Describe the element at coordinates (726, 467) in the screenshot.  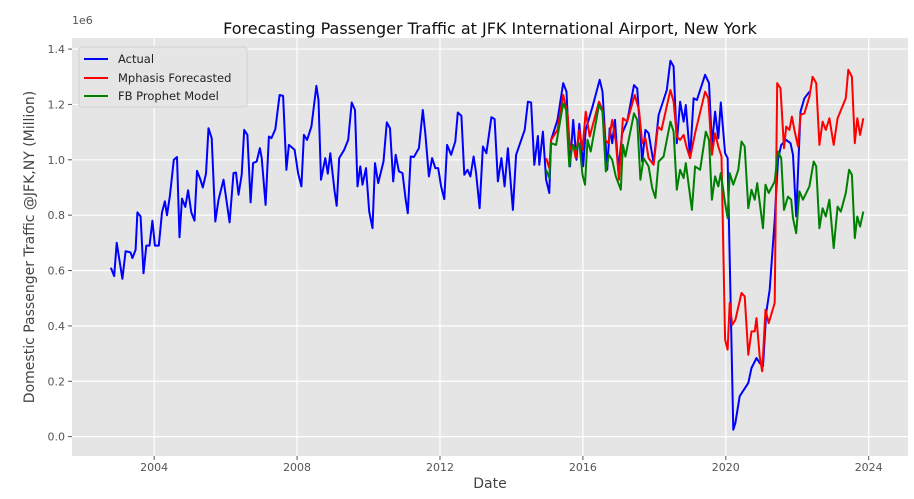
I see `x-tick-label: 2020` at that location.